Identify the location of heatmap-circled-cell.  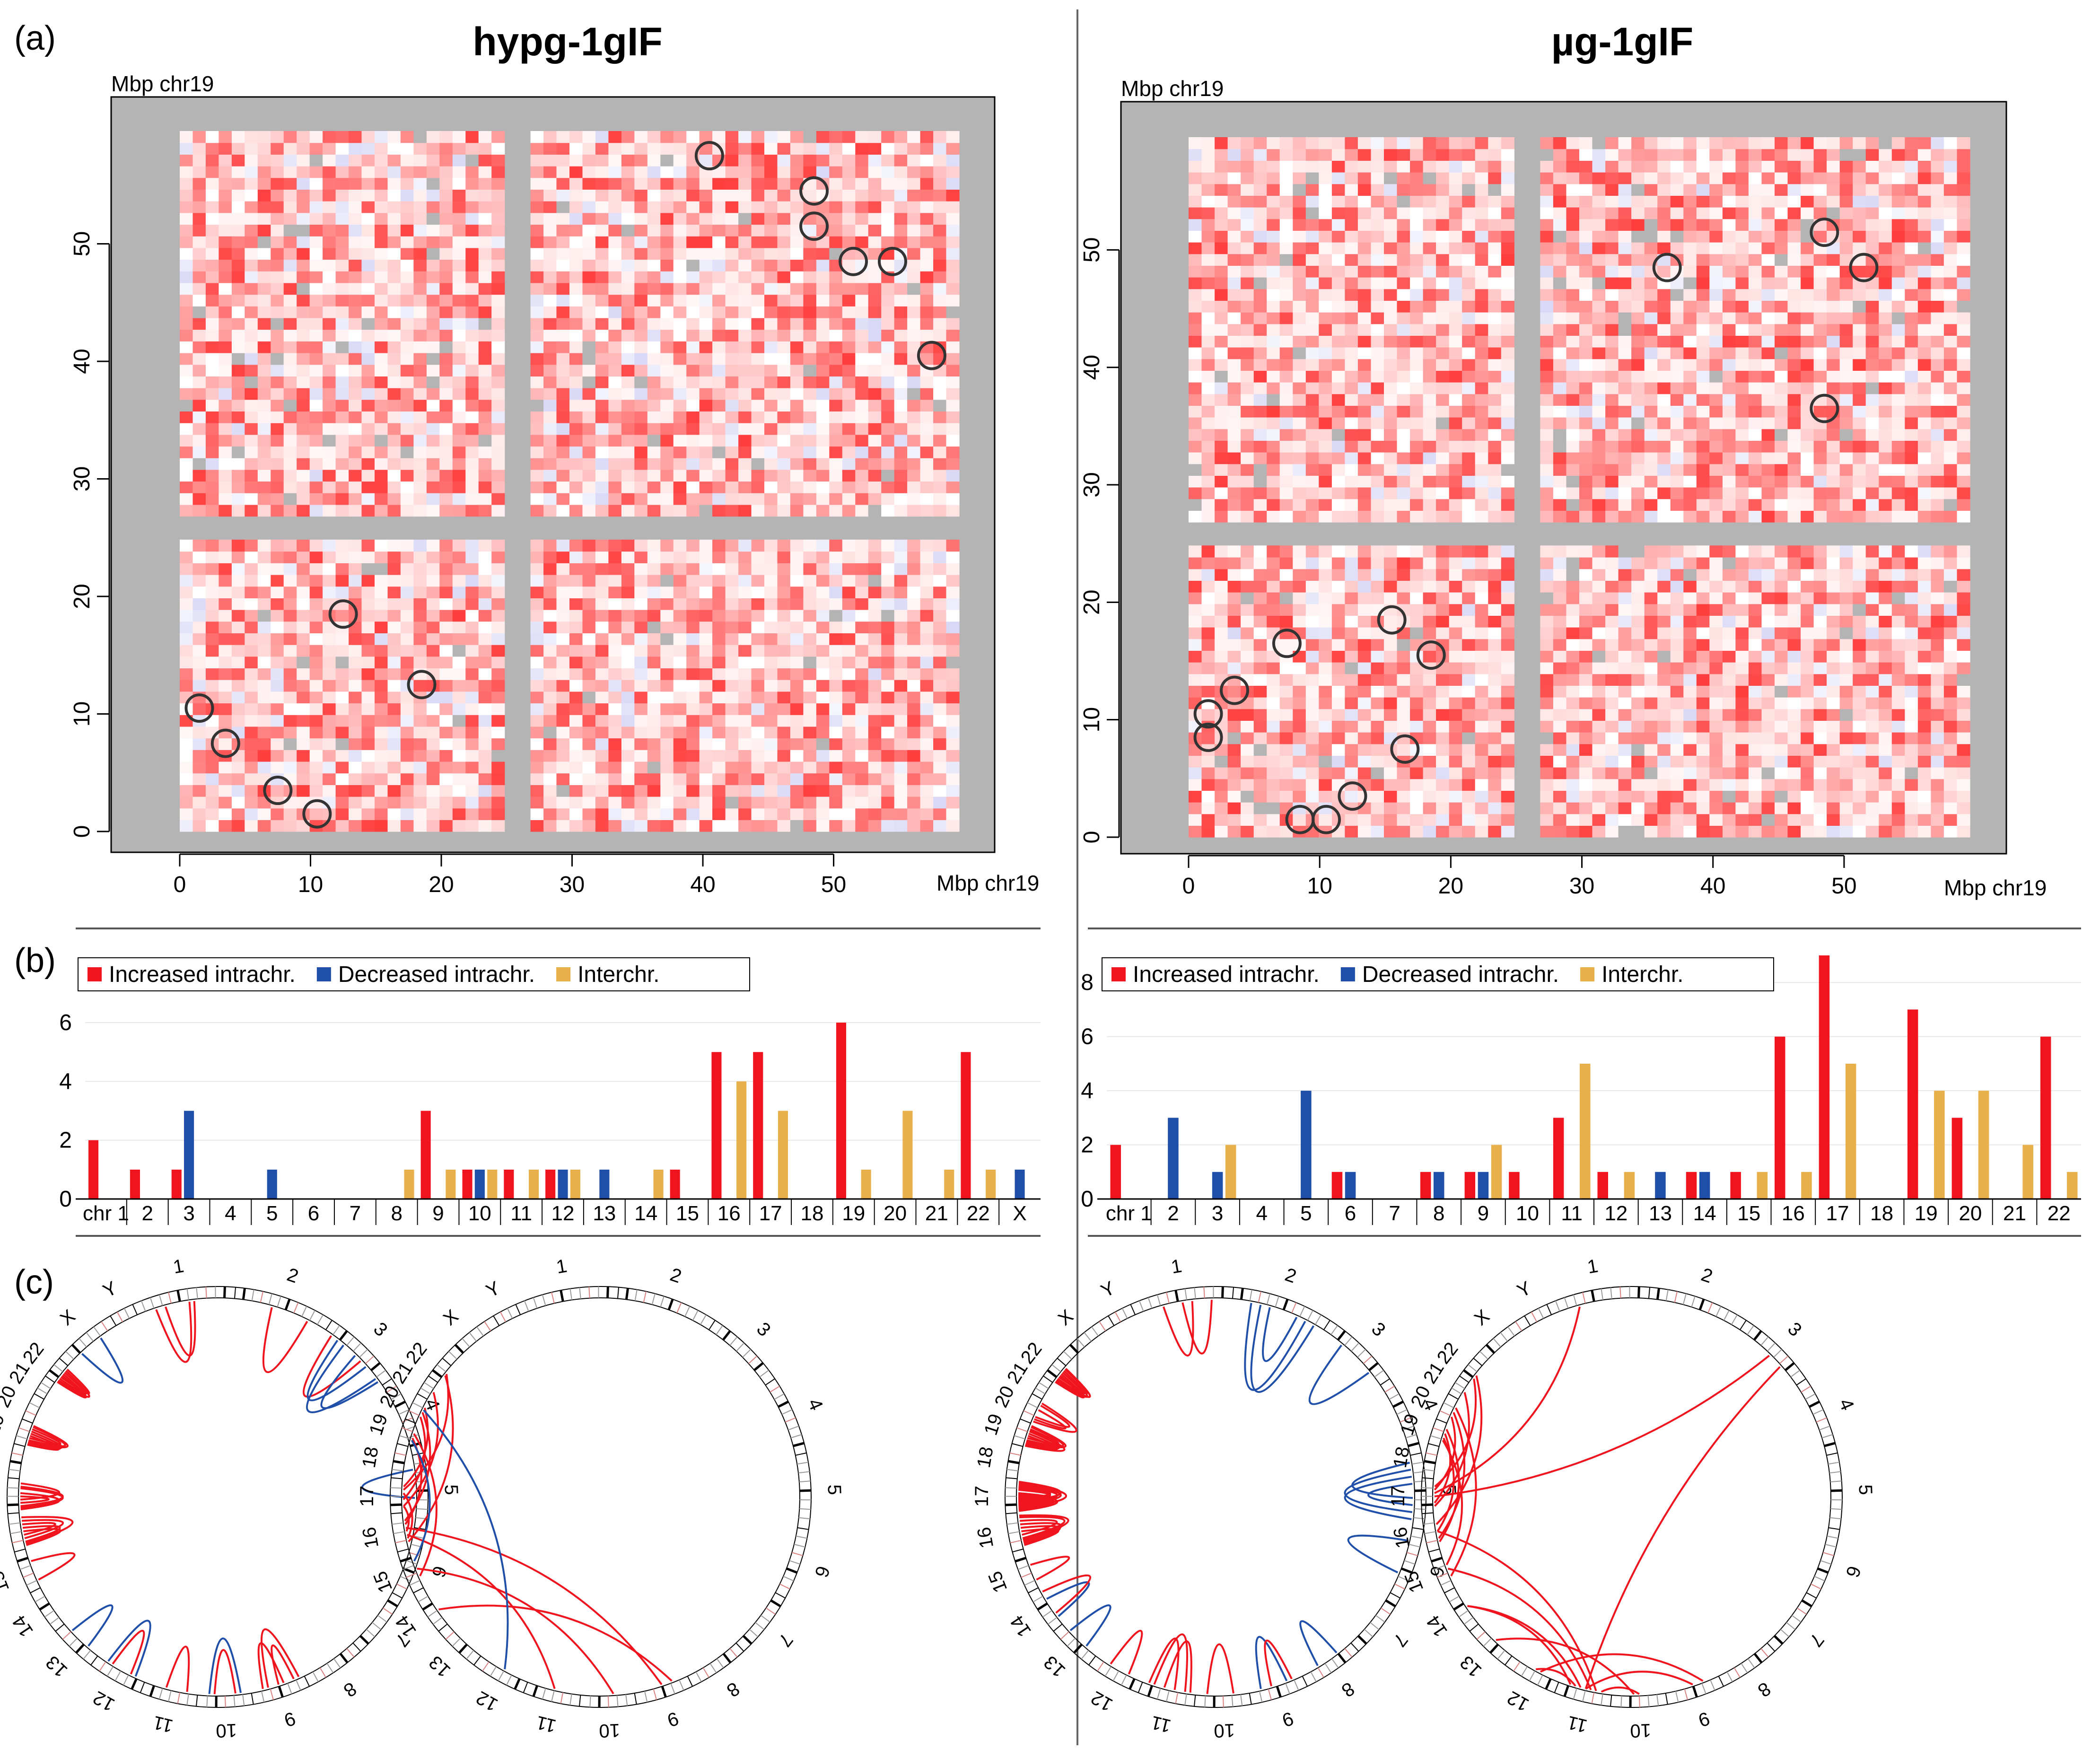
(317, 814).